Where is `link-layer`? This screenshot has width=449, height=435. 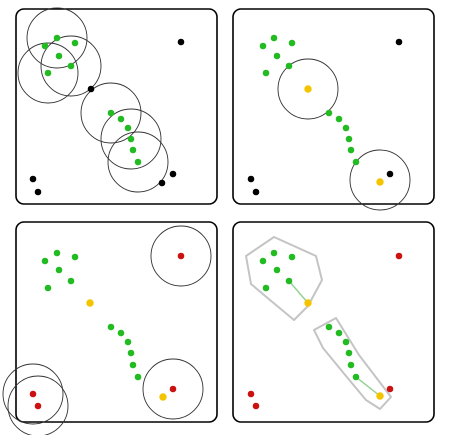
link-layer is located at coordinates (334, 338).